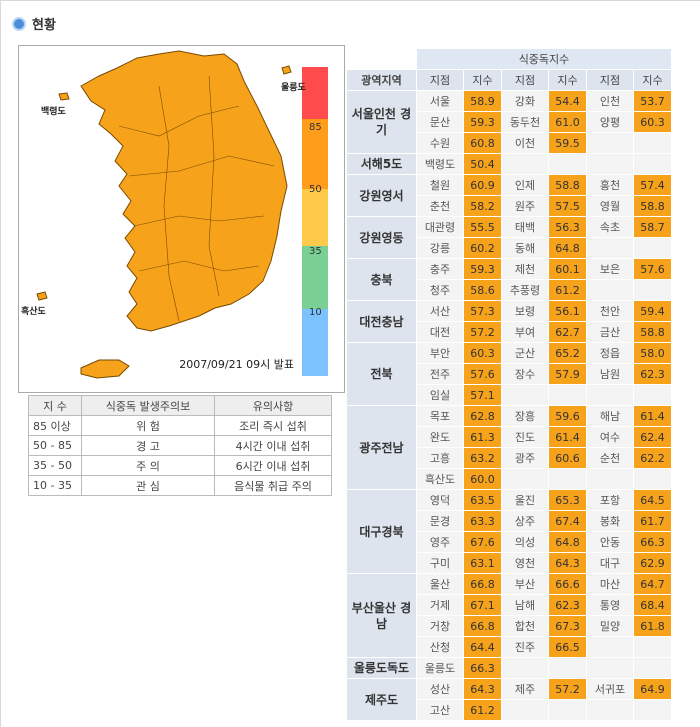 This screenshot has width=700, height=727. Describe the element at coordinates (440, 458) in the screenshot. I see `station: 고흥` at that location.